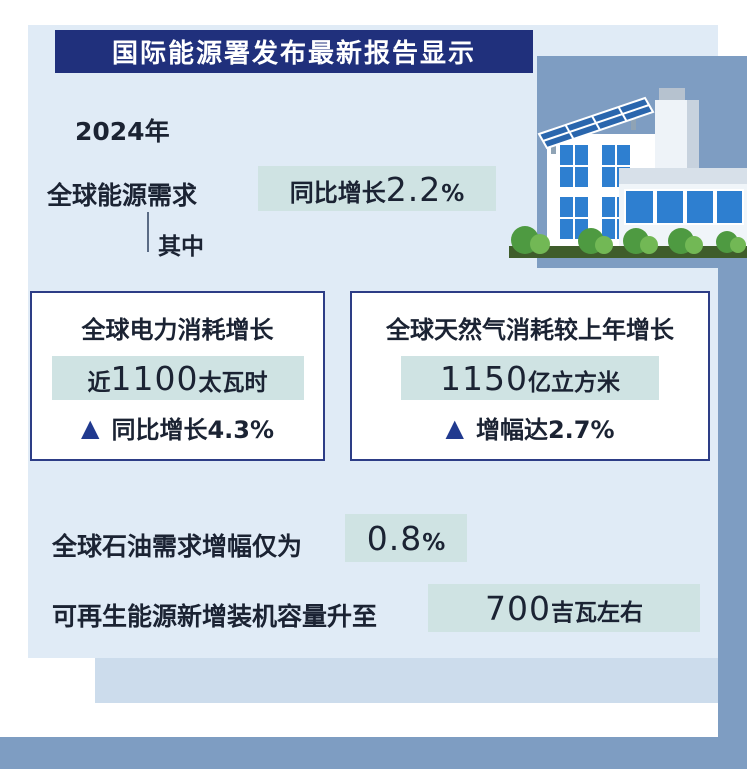  Describe the element at coordinates (177, 330) in the screenshot. I see `electricity-title: 全球电力消耗增长` at that location.